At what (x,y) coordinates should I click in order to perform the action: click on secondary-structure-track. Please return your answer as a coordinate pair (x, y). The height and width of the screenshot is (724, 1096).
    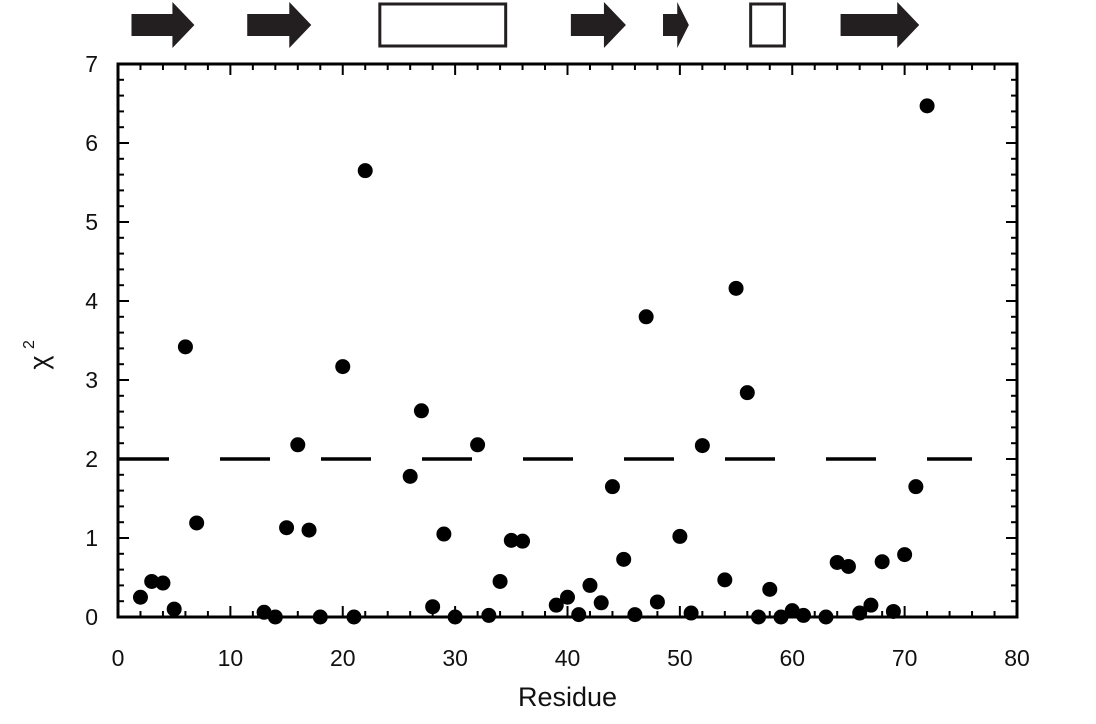
    Looking at the image, I should click on (525, 25).